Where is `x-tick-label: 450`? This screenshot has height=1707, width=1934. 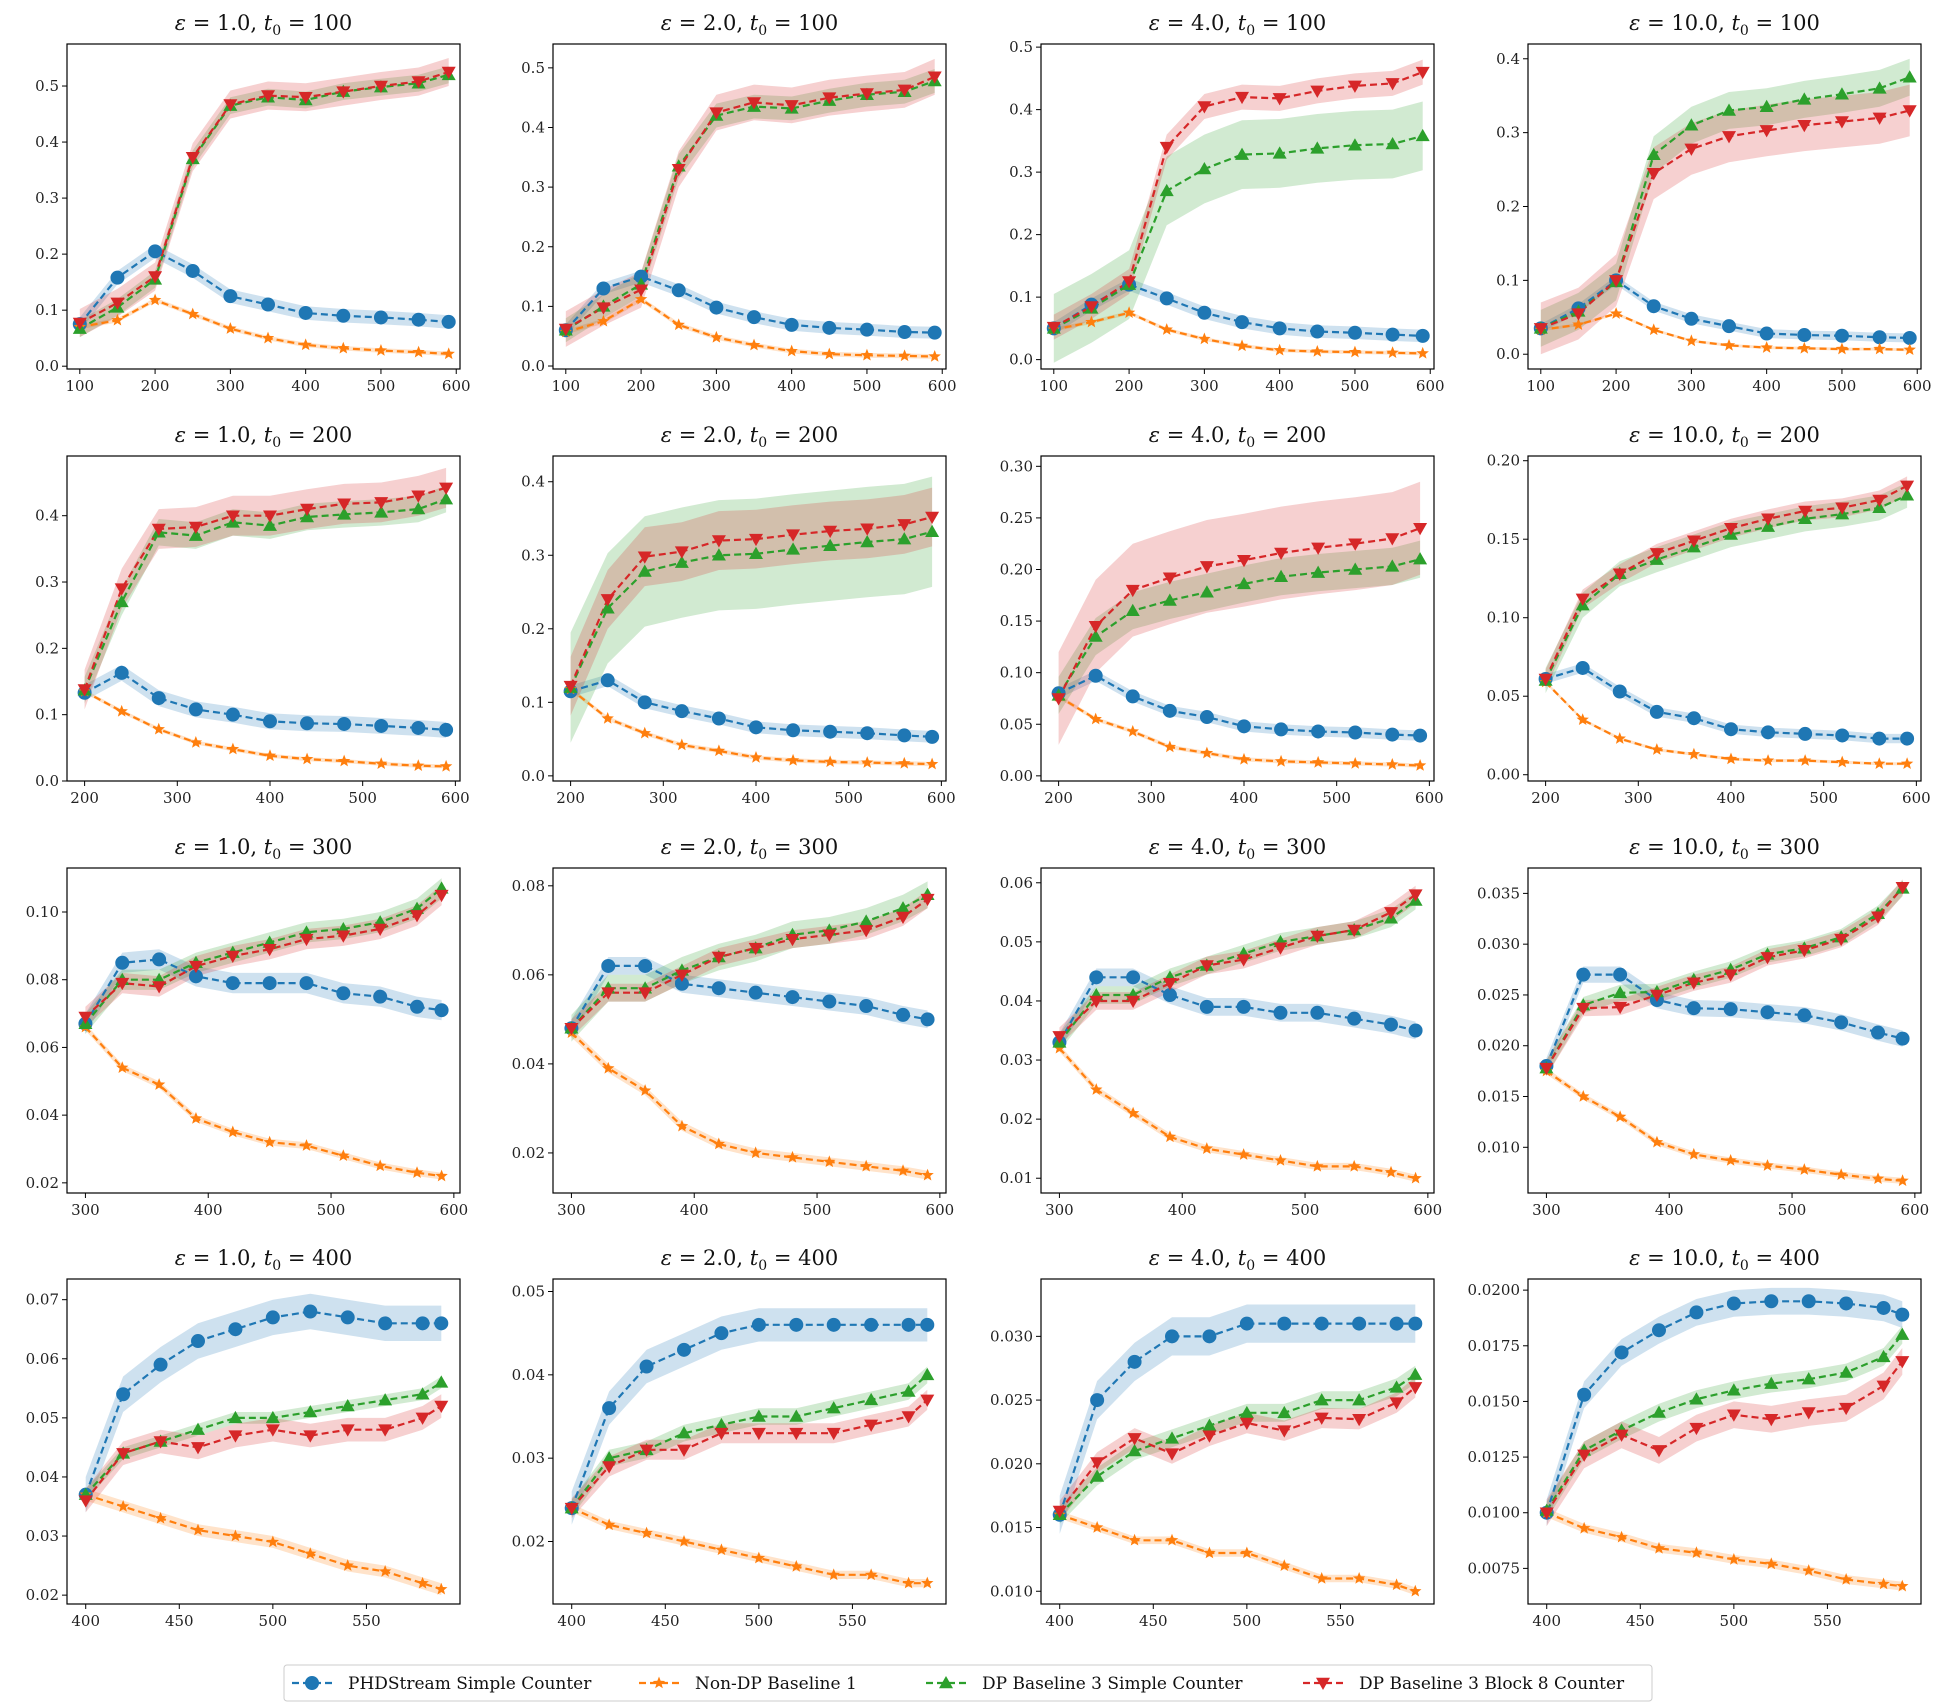 x-tick-label: 450 is located at coordinates (1153, 1621).